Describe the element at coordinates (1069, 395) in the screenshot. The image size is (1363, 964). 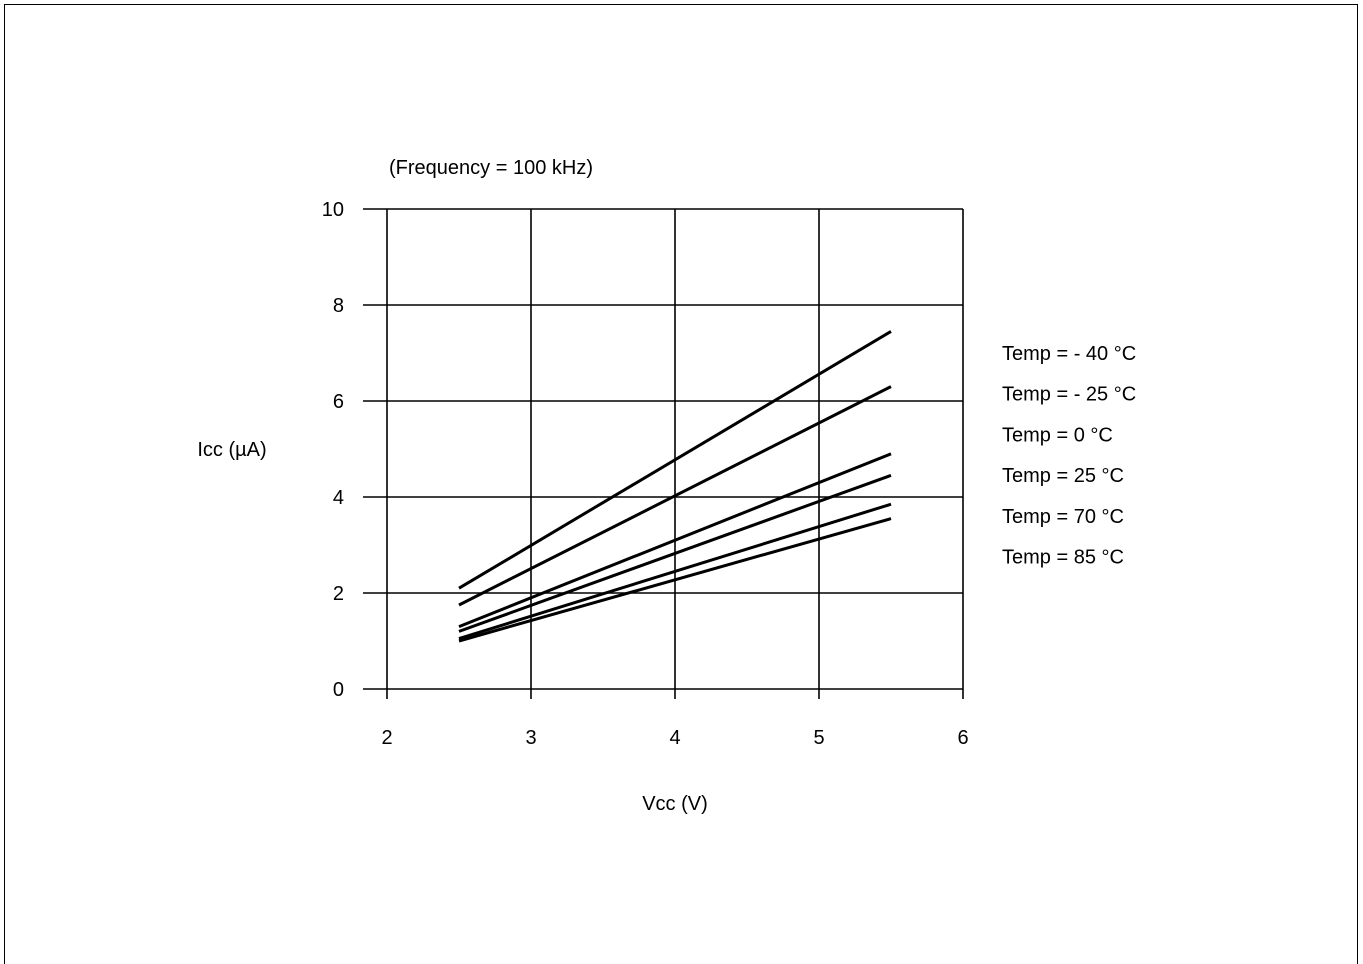
I see `legend-entry: Temp = - 25 °C` at that location.